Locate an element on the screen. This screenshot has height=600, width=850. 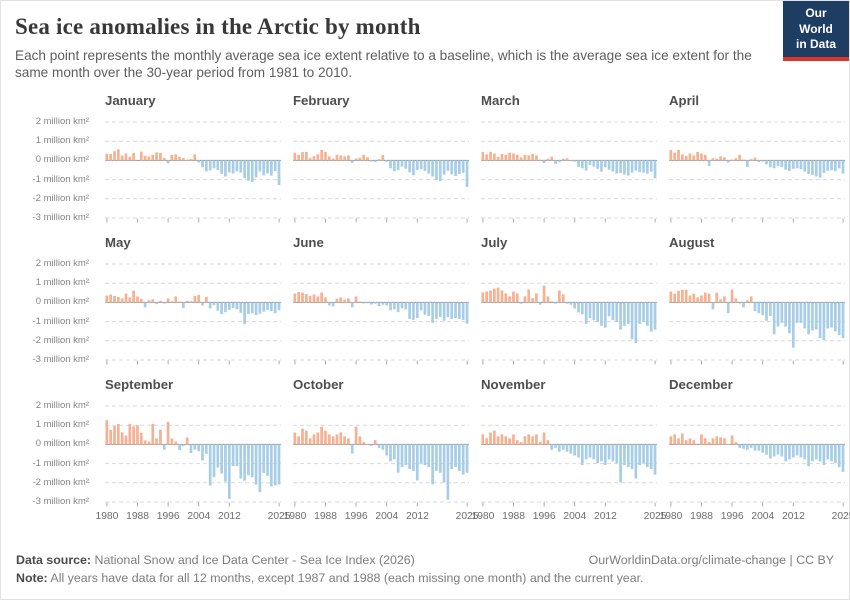
x-tick-label: 1988 is located at coordinates (326, 516).